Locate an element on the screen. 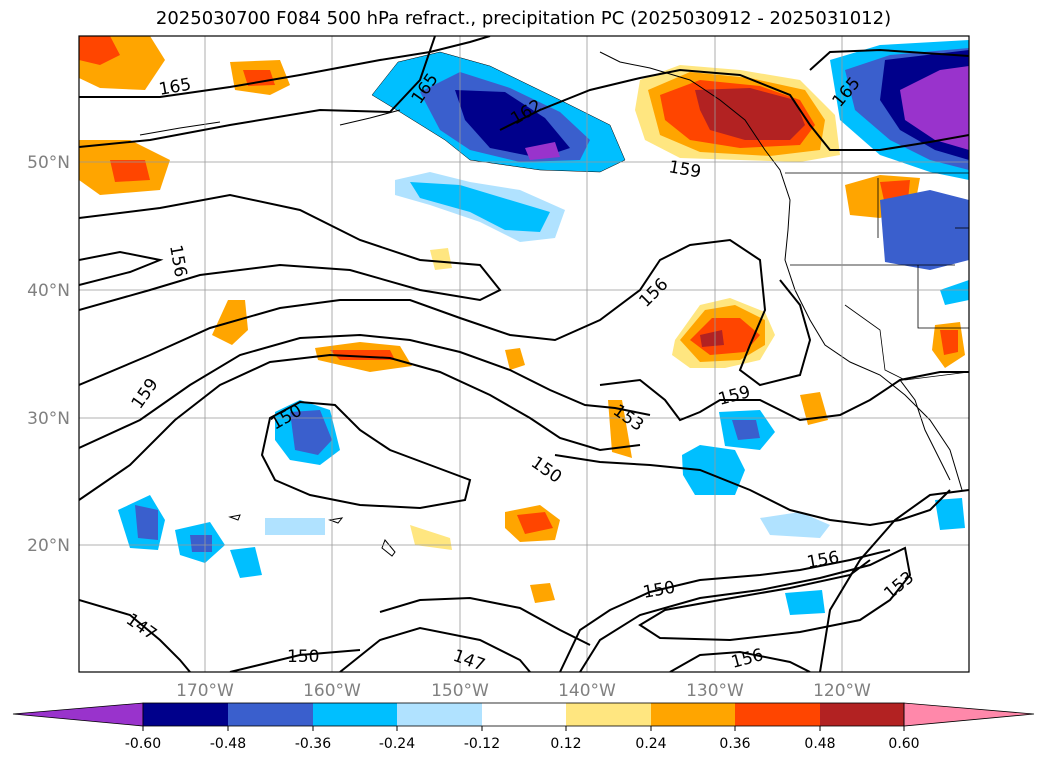  lon-label-120w: 120°W is located at coordinates (842, 691).